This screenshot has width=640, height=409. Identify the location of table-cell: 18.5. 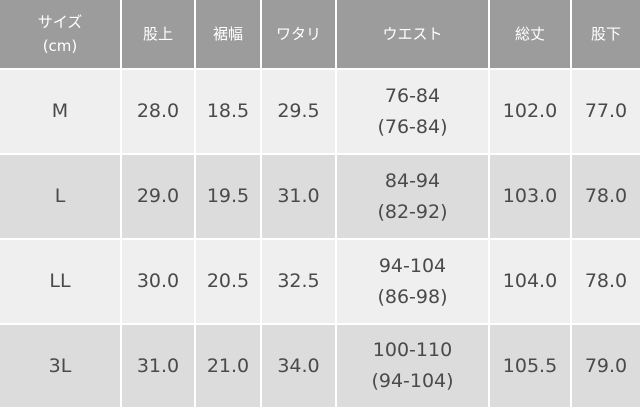
(229, 112).